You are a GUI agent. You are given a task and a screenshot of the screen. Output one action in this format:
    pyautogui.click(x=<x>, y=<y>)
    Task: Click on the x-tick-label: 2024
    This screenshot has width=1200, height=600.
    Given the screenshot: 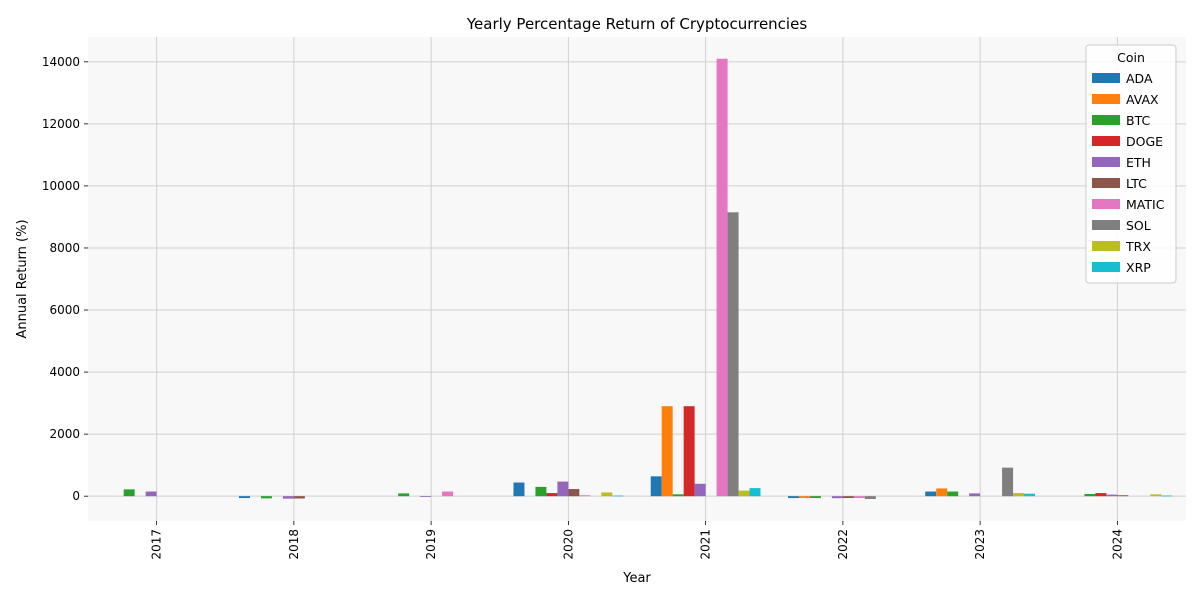 What is the action you would take?
    pyautogui.click(x=1117, y=544)
    